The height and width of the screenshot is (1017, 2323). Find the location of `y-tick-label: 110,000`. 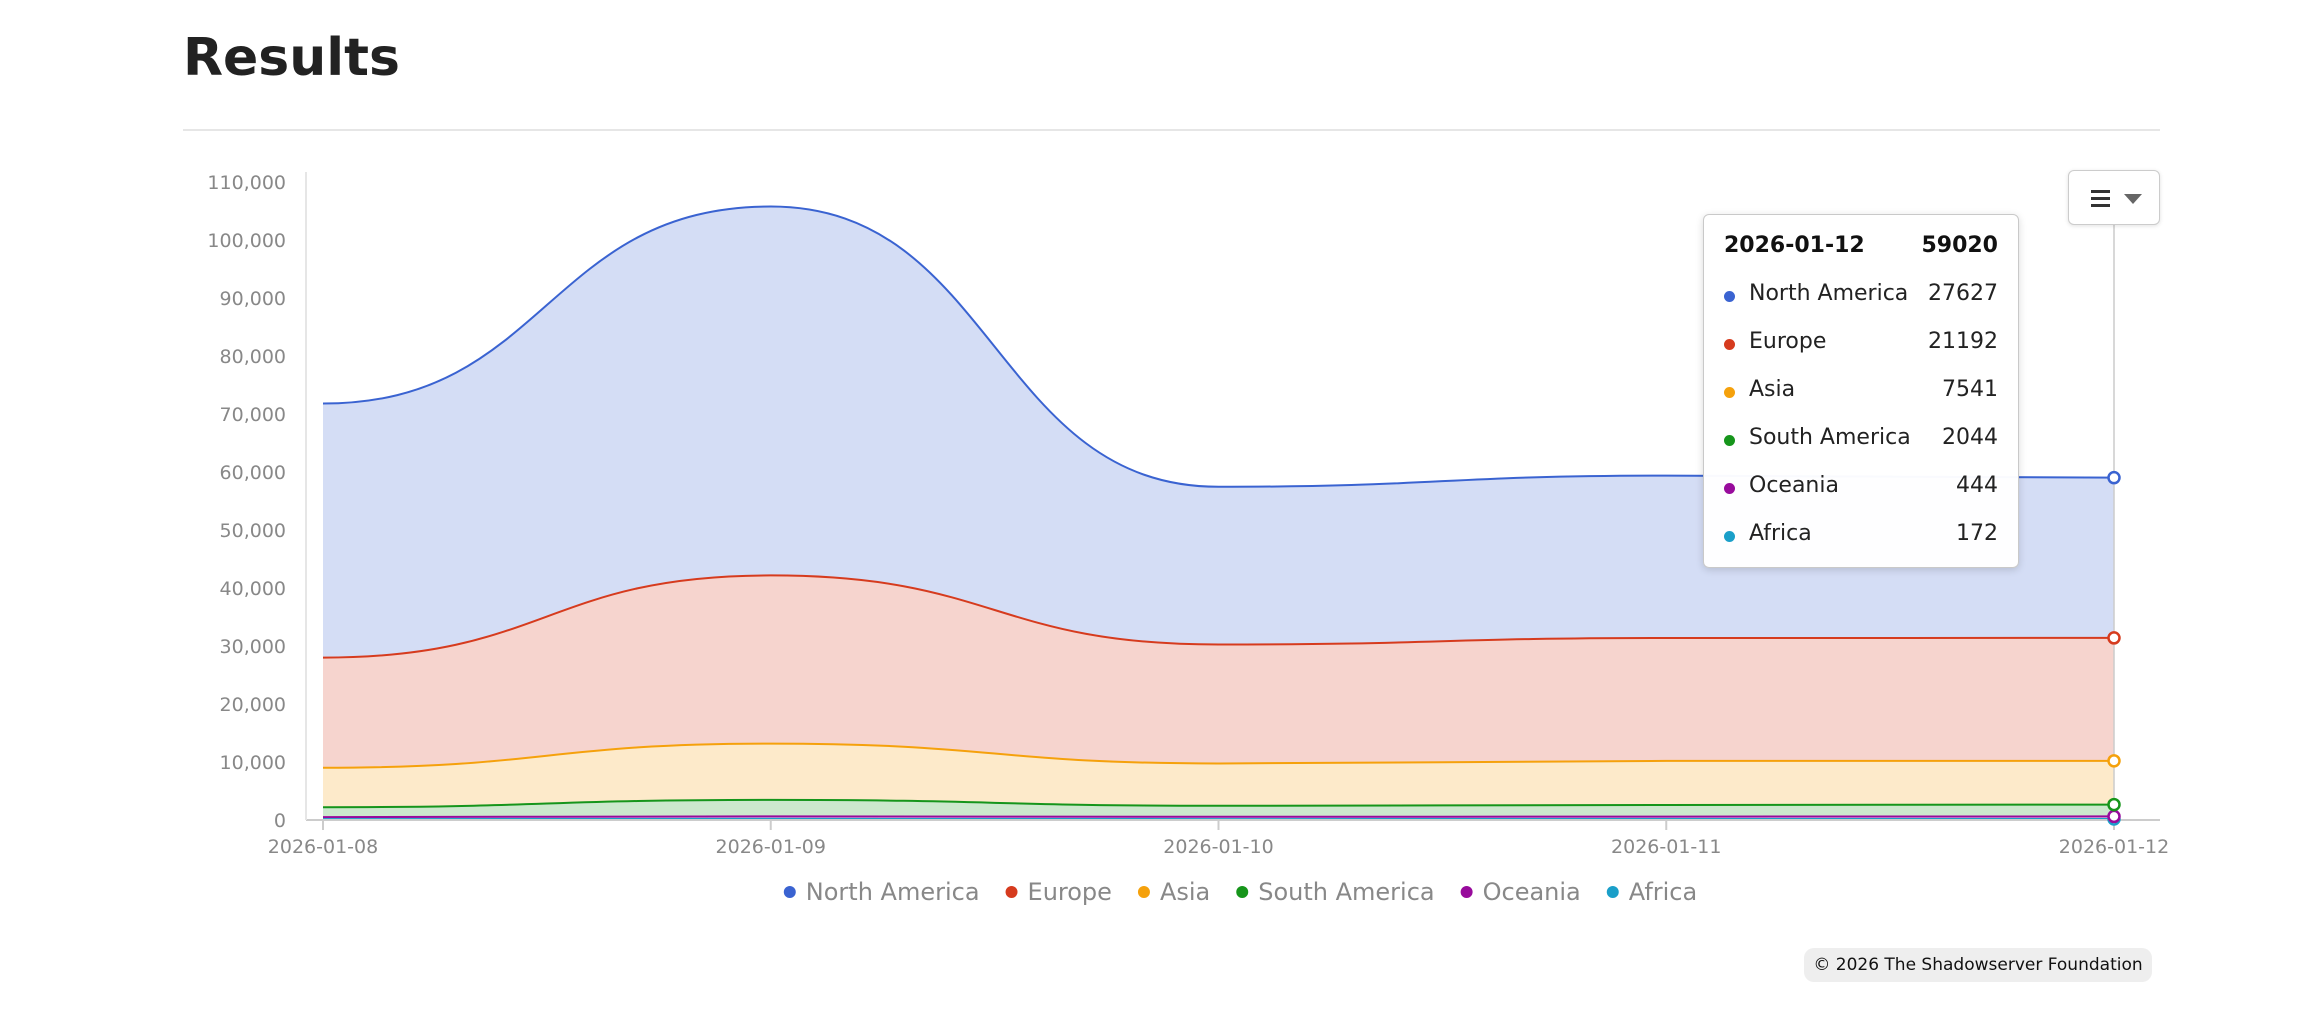

y-tick-label: 110,000 is located at coordinates (246, 183).